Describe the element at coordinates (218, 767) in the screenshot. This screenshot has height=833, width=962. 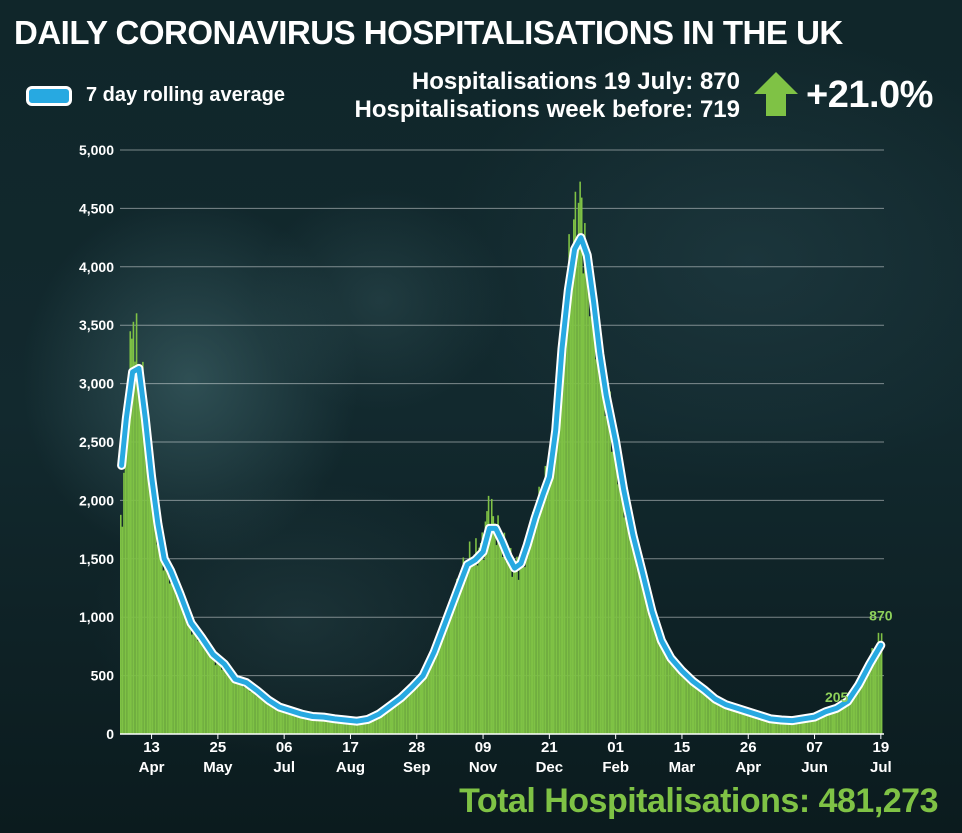
I see `x-tick-month: May` at that location.